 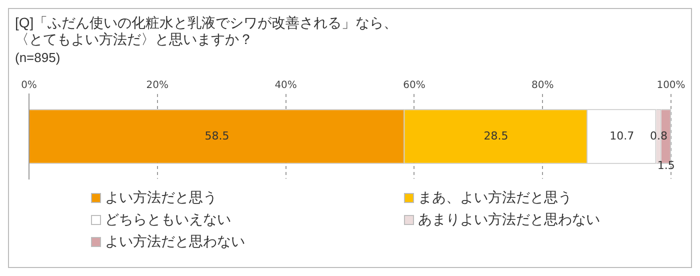 I want to click on x-tick-label: 80%, so click(x=542, y=85).